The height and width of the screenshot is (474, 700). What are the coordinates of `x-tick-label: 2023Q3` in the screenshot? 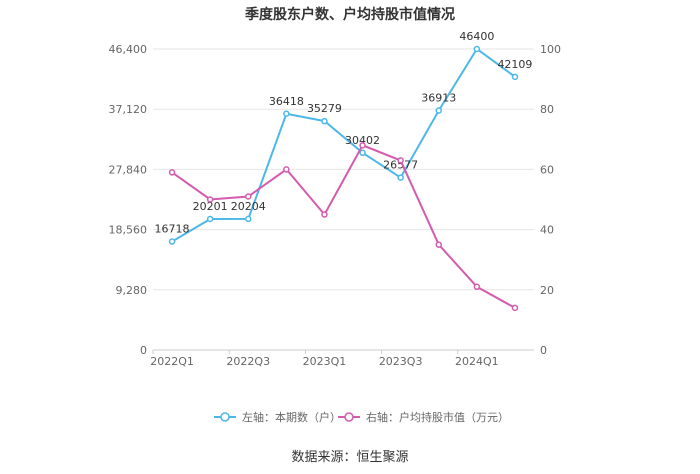 It's located at (401, 361).